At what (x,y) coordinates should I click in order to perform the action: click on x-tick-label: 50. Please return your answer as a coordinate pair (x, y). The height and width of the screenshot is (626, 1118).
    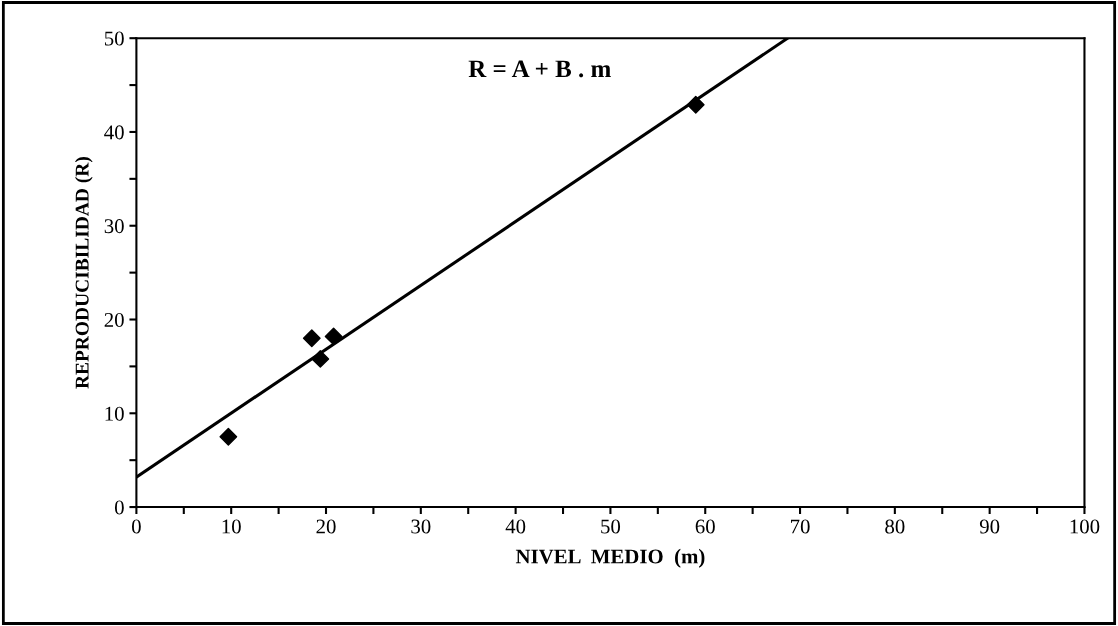
    Looking at the image, I should click on (611, 526).